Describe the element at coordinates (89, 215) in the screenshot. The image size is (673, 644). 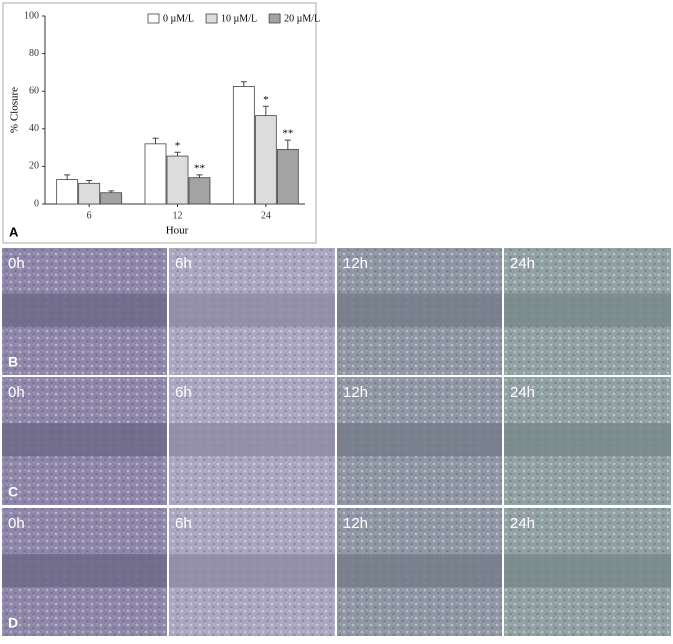
I see `x-tick-label: 6` at that location.